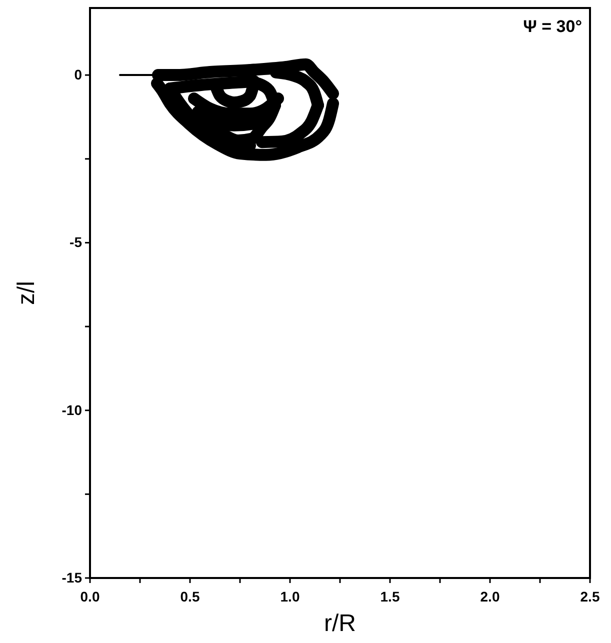  I want to click on y-axis-title: z/l, so click(26, 293).